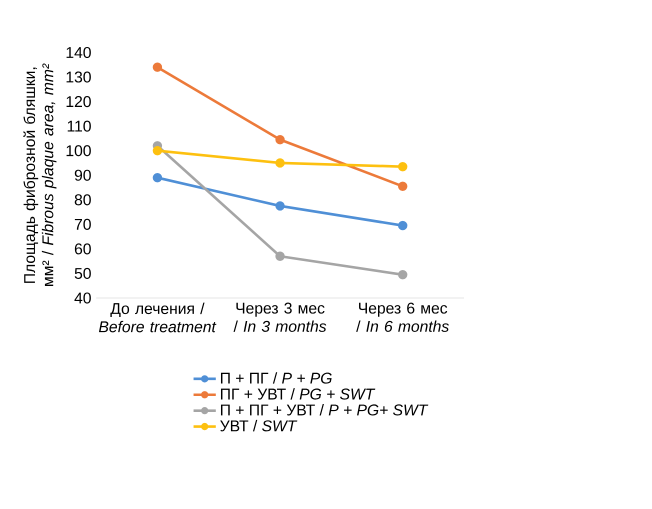 The height and width of the screenshot is (509, 652). What do you see at coordinates (259, 426) in the screenshot?
I see `legend-label: УВТ / SWT` at bounding box center [259, 426].